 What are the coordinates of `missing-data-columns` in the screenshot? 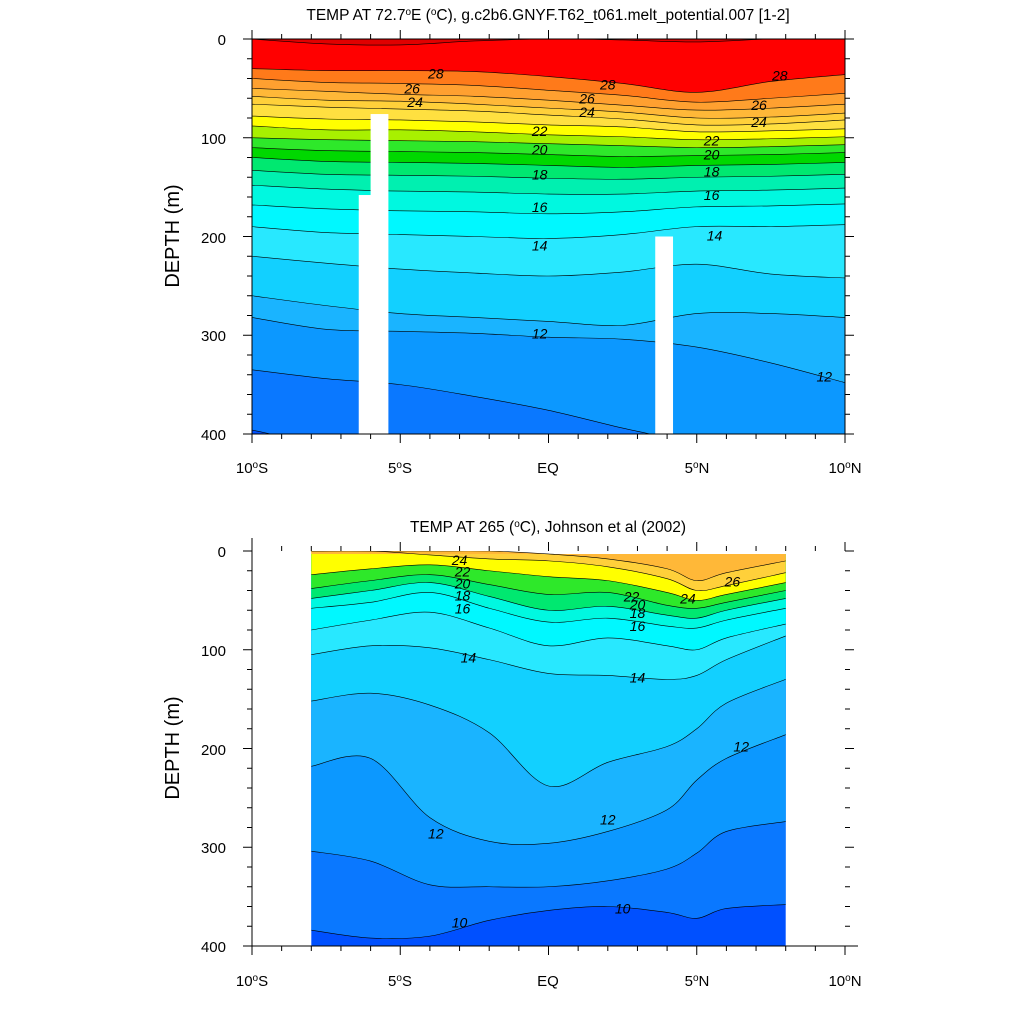 It's located at (516, 274).